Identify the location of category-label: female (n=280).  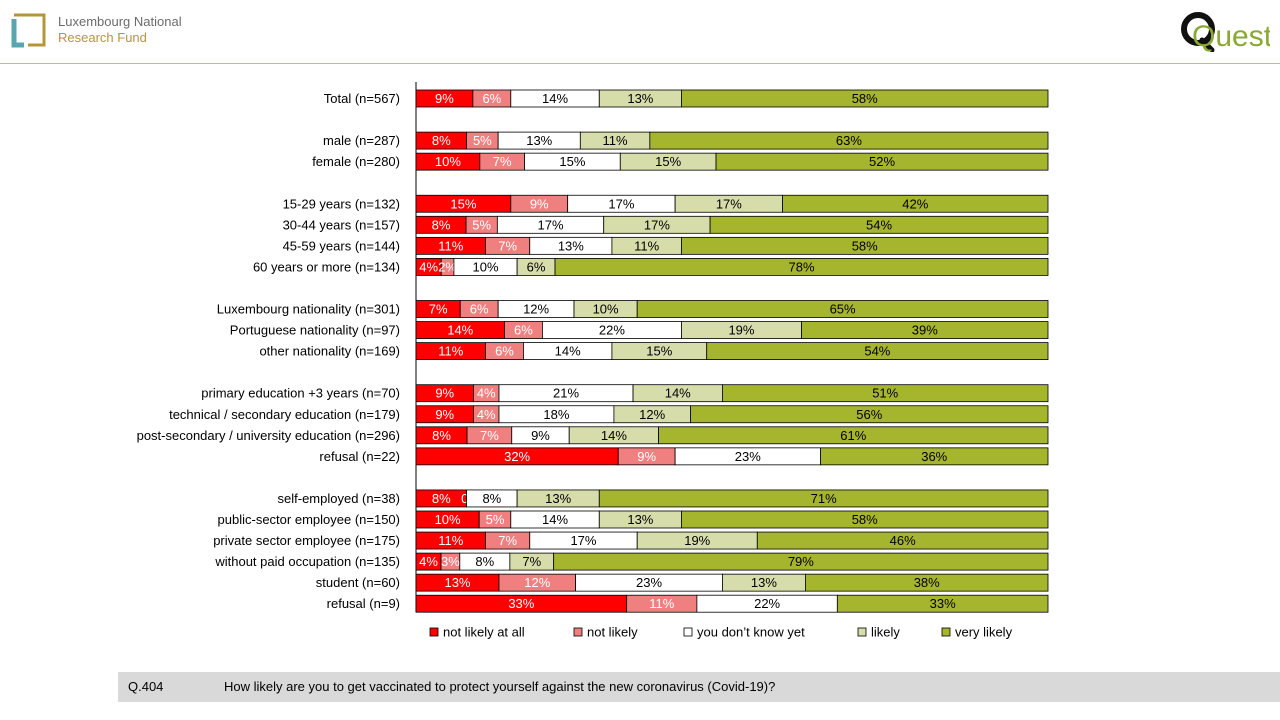
(356, 161).